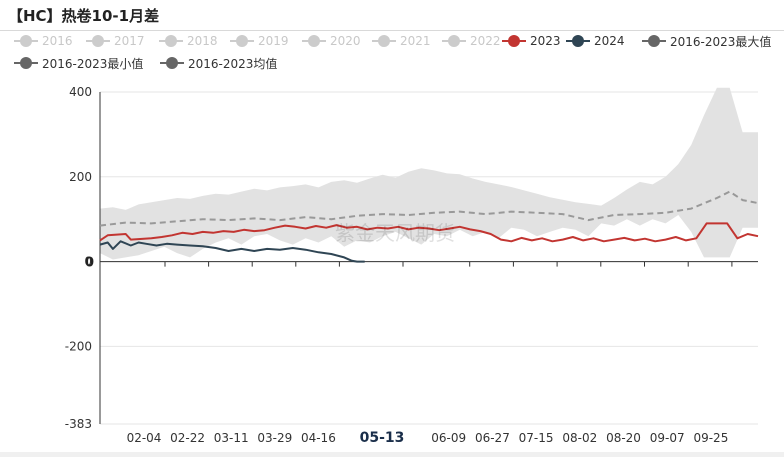 This screenshot has height=457, width=784. I want to click on legend-item-2024: 2024, so click(595, 41).